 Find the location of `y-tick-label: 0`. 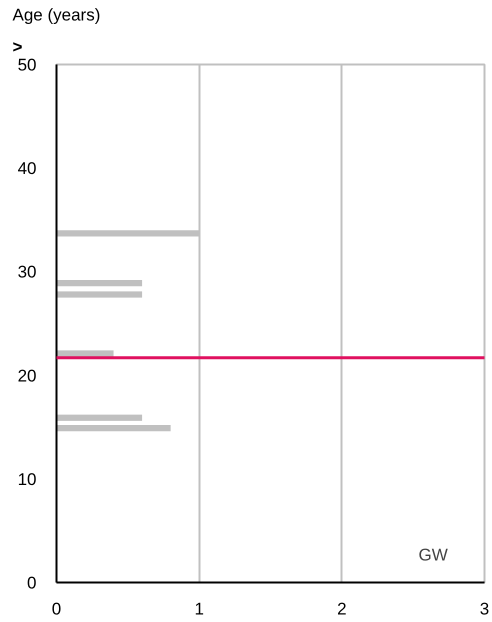

y-tick-label: 0 is located at coordinates (32, 583).